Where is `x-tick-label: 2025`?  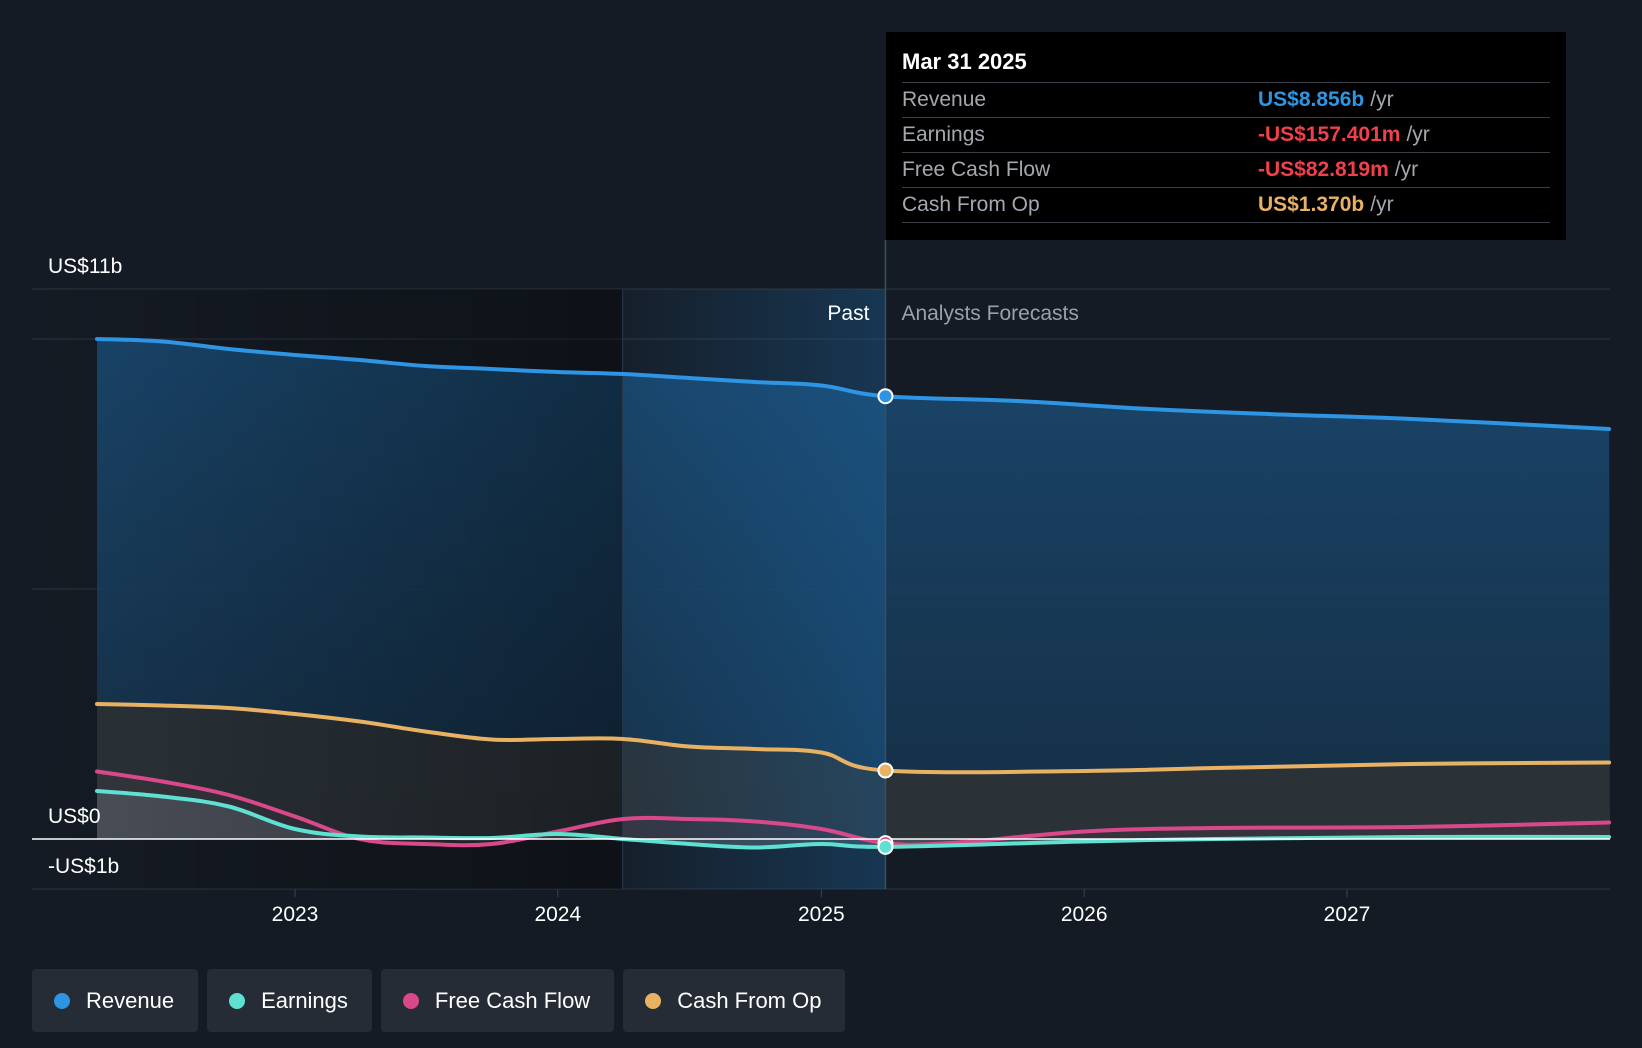 x-tick-label: 2025 is located at coordinates (821, 914).